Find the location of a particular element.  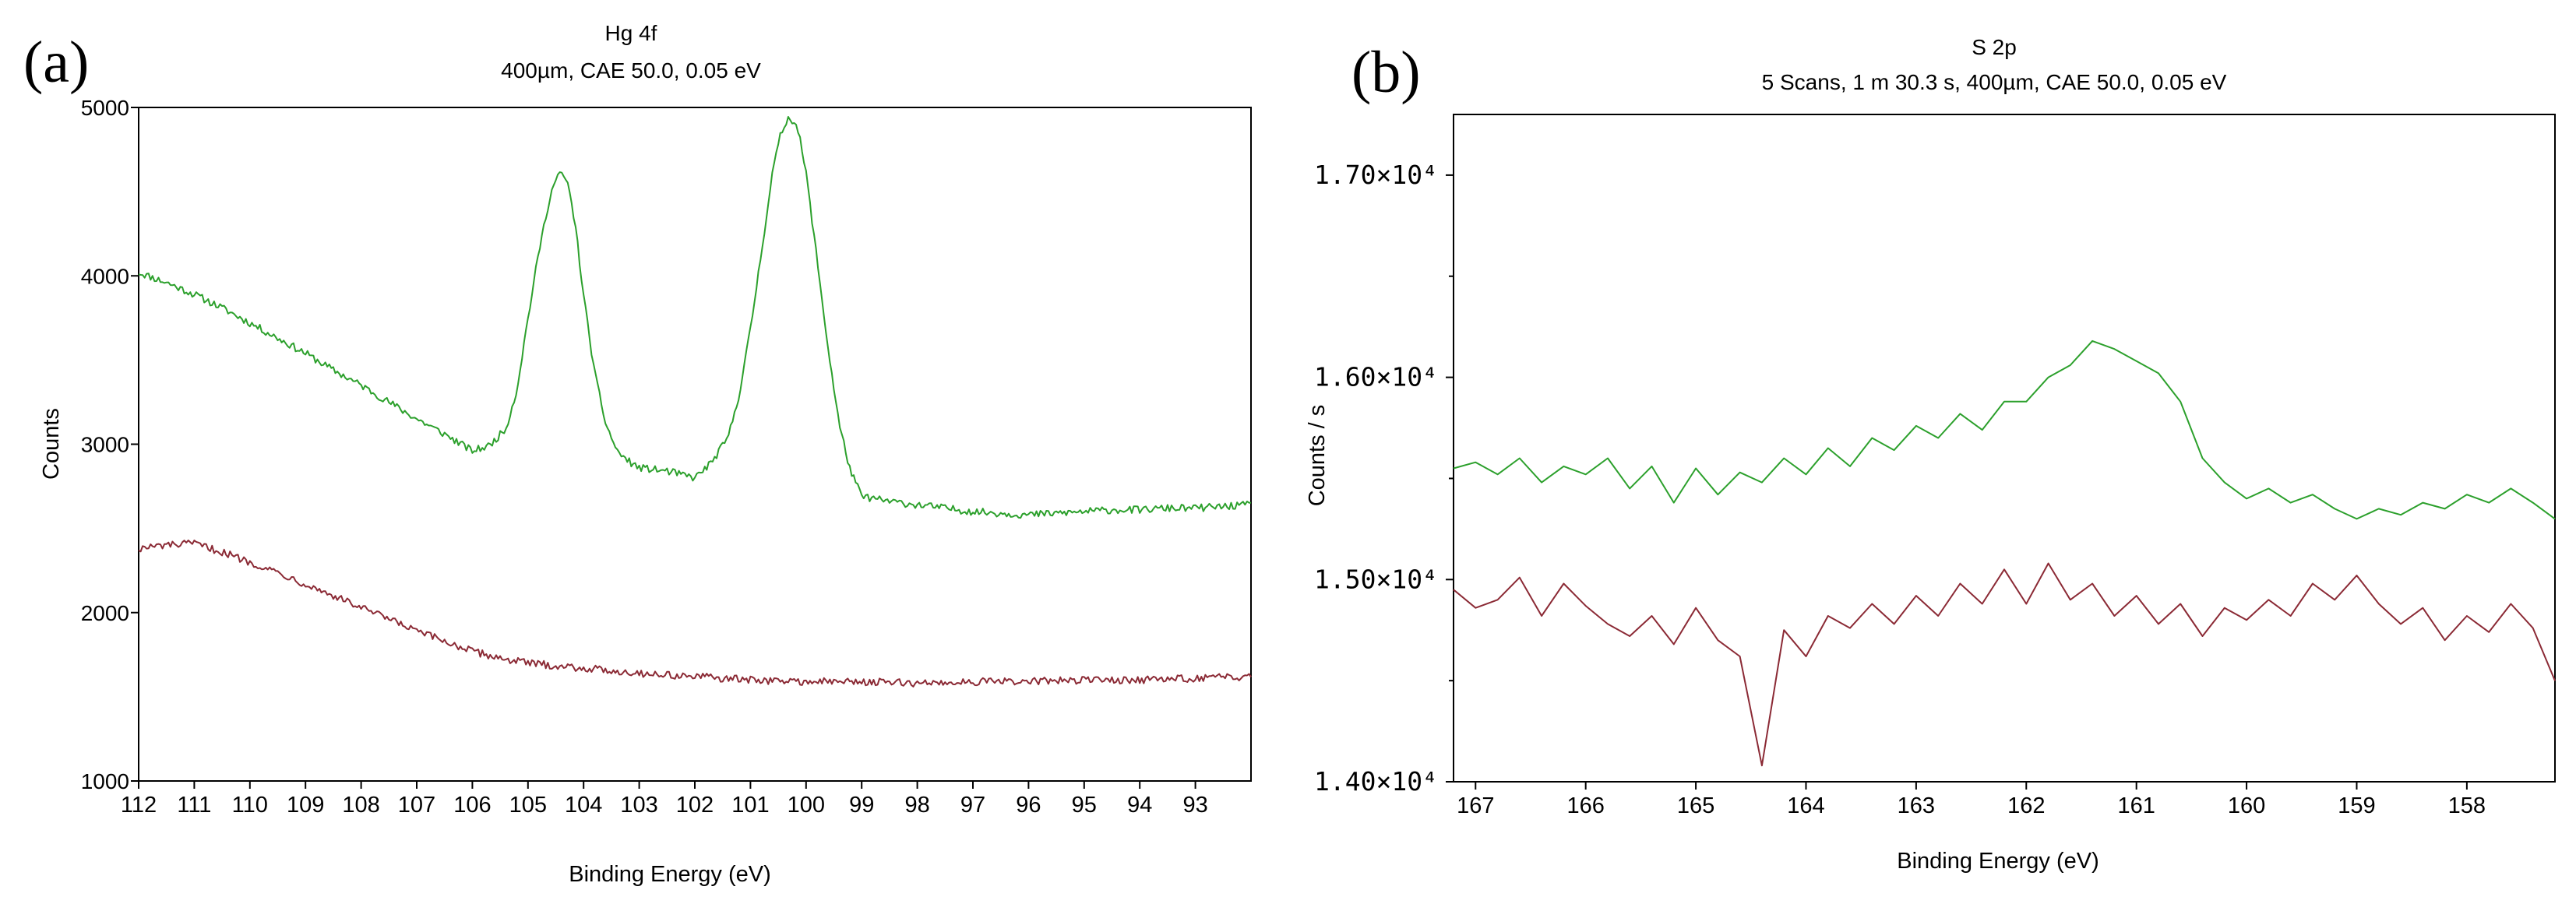

panel-a-x-tick-label: 106 is located at coordinates (472, 805).